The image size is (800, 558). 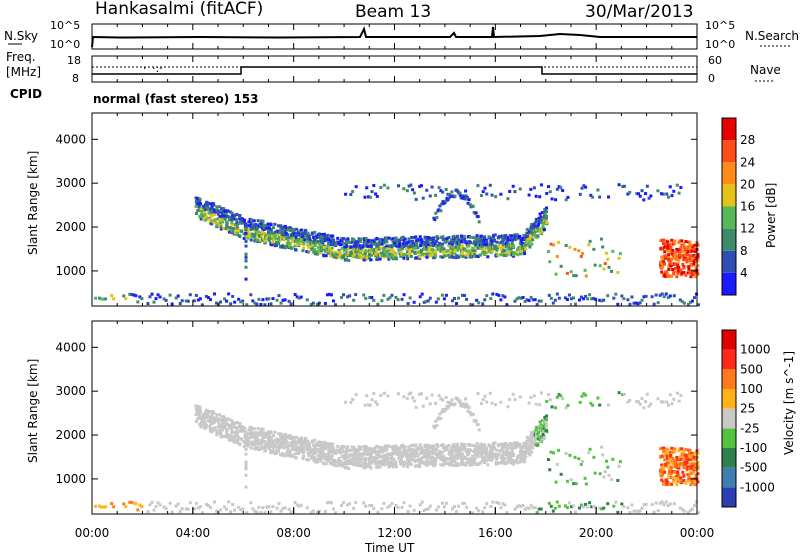 What do you see at coordinates (729, 438) in the screenshot?
I see `colorbar-swatch` at bounding box center [729, 438].